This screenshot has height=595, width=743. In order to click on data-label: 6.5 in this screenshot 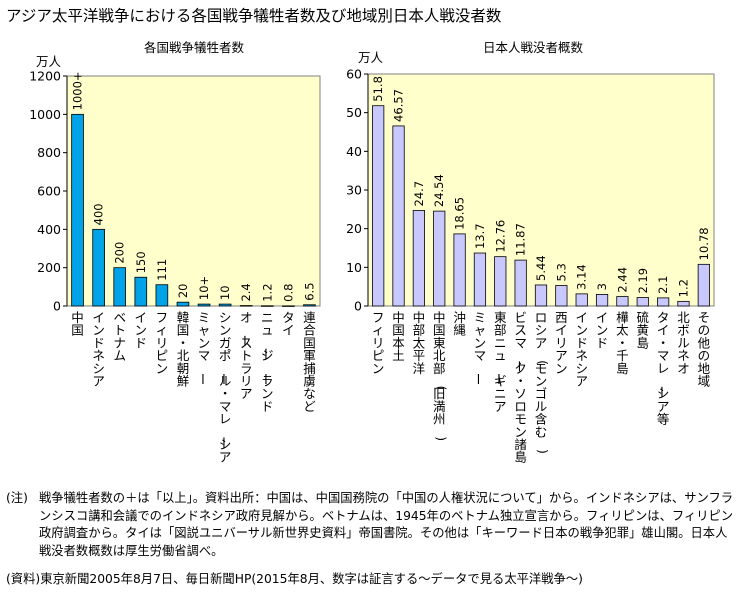, I will do `click(309, 291)`.